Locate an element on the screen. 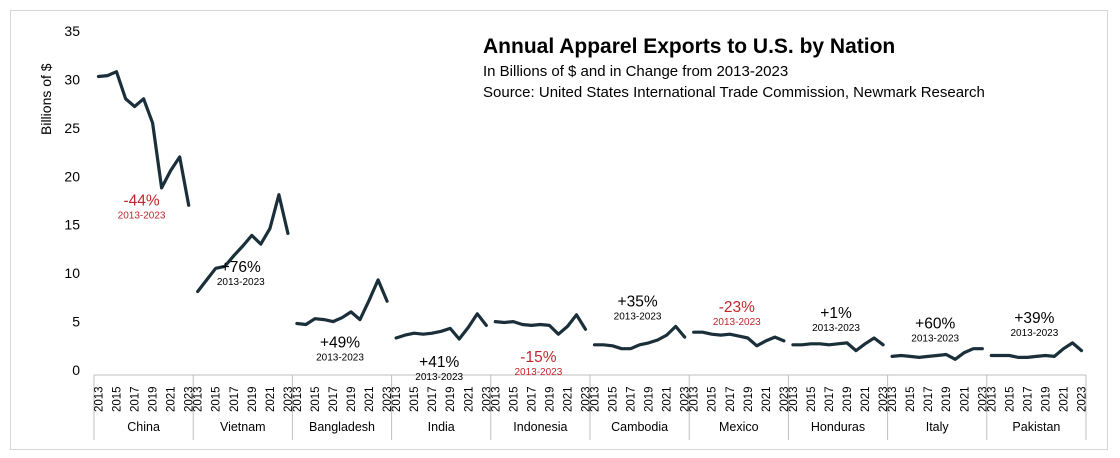 This screenshot has height=458, width=1120. change-label: -23% is located at coordinates (737, 307).